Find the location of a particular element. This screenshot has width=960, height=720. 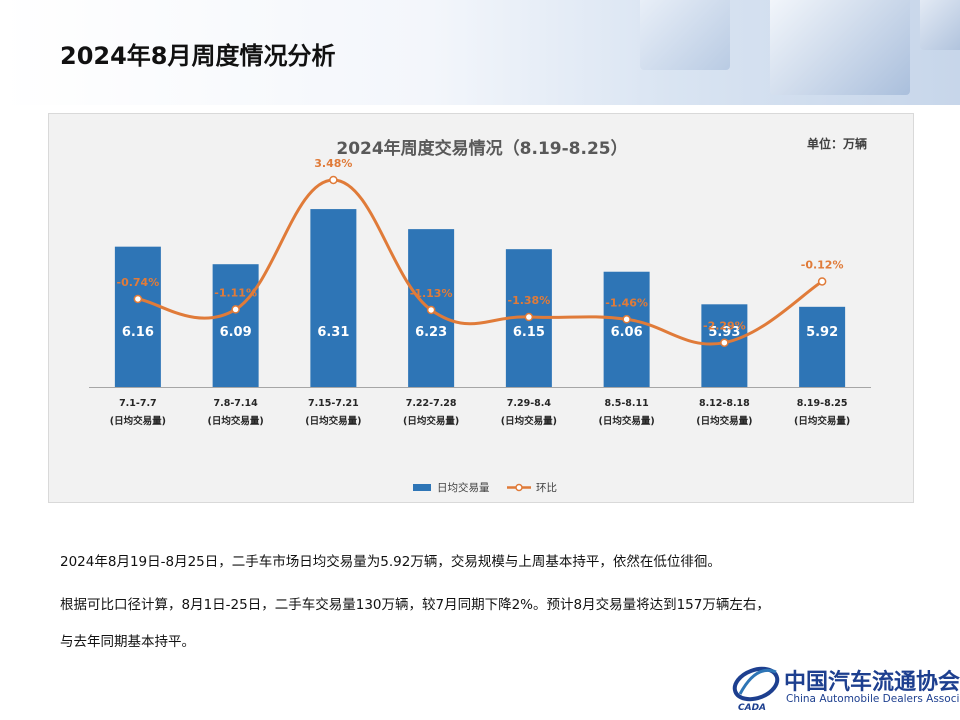

legend-bar-label: 日均交易量 is located at coordinates (463, 487).